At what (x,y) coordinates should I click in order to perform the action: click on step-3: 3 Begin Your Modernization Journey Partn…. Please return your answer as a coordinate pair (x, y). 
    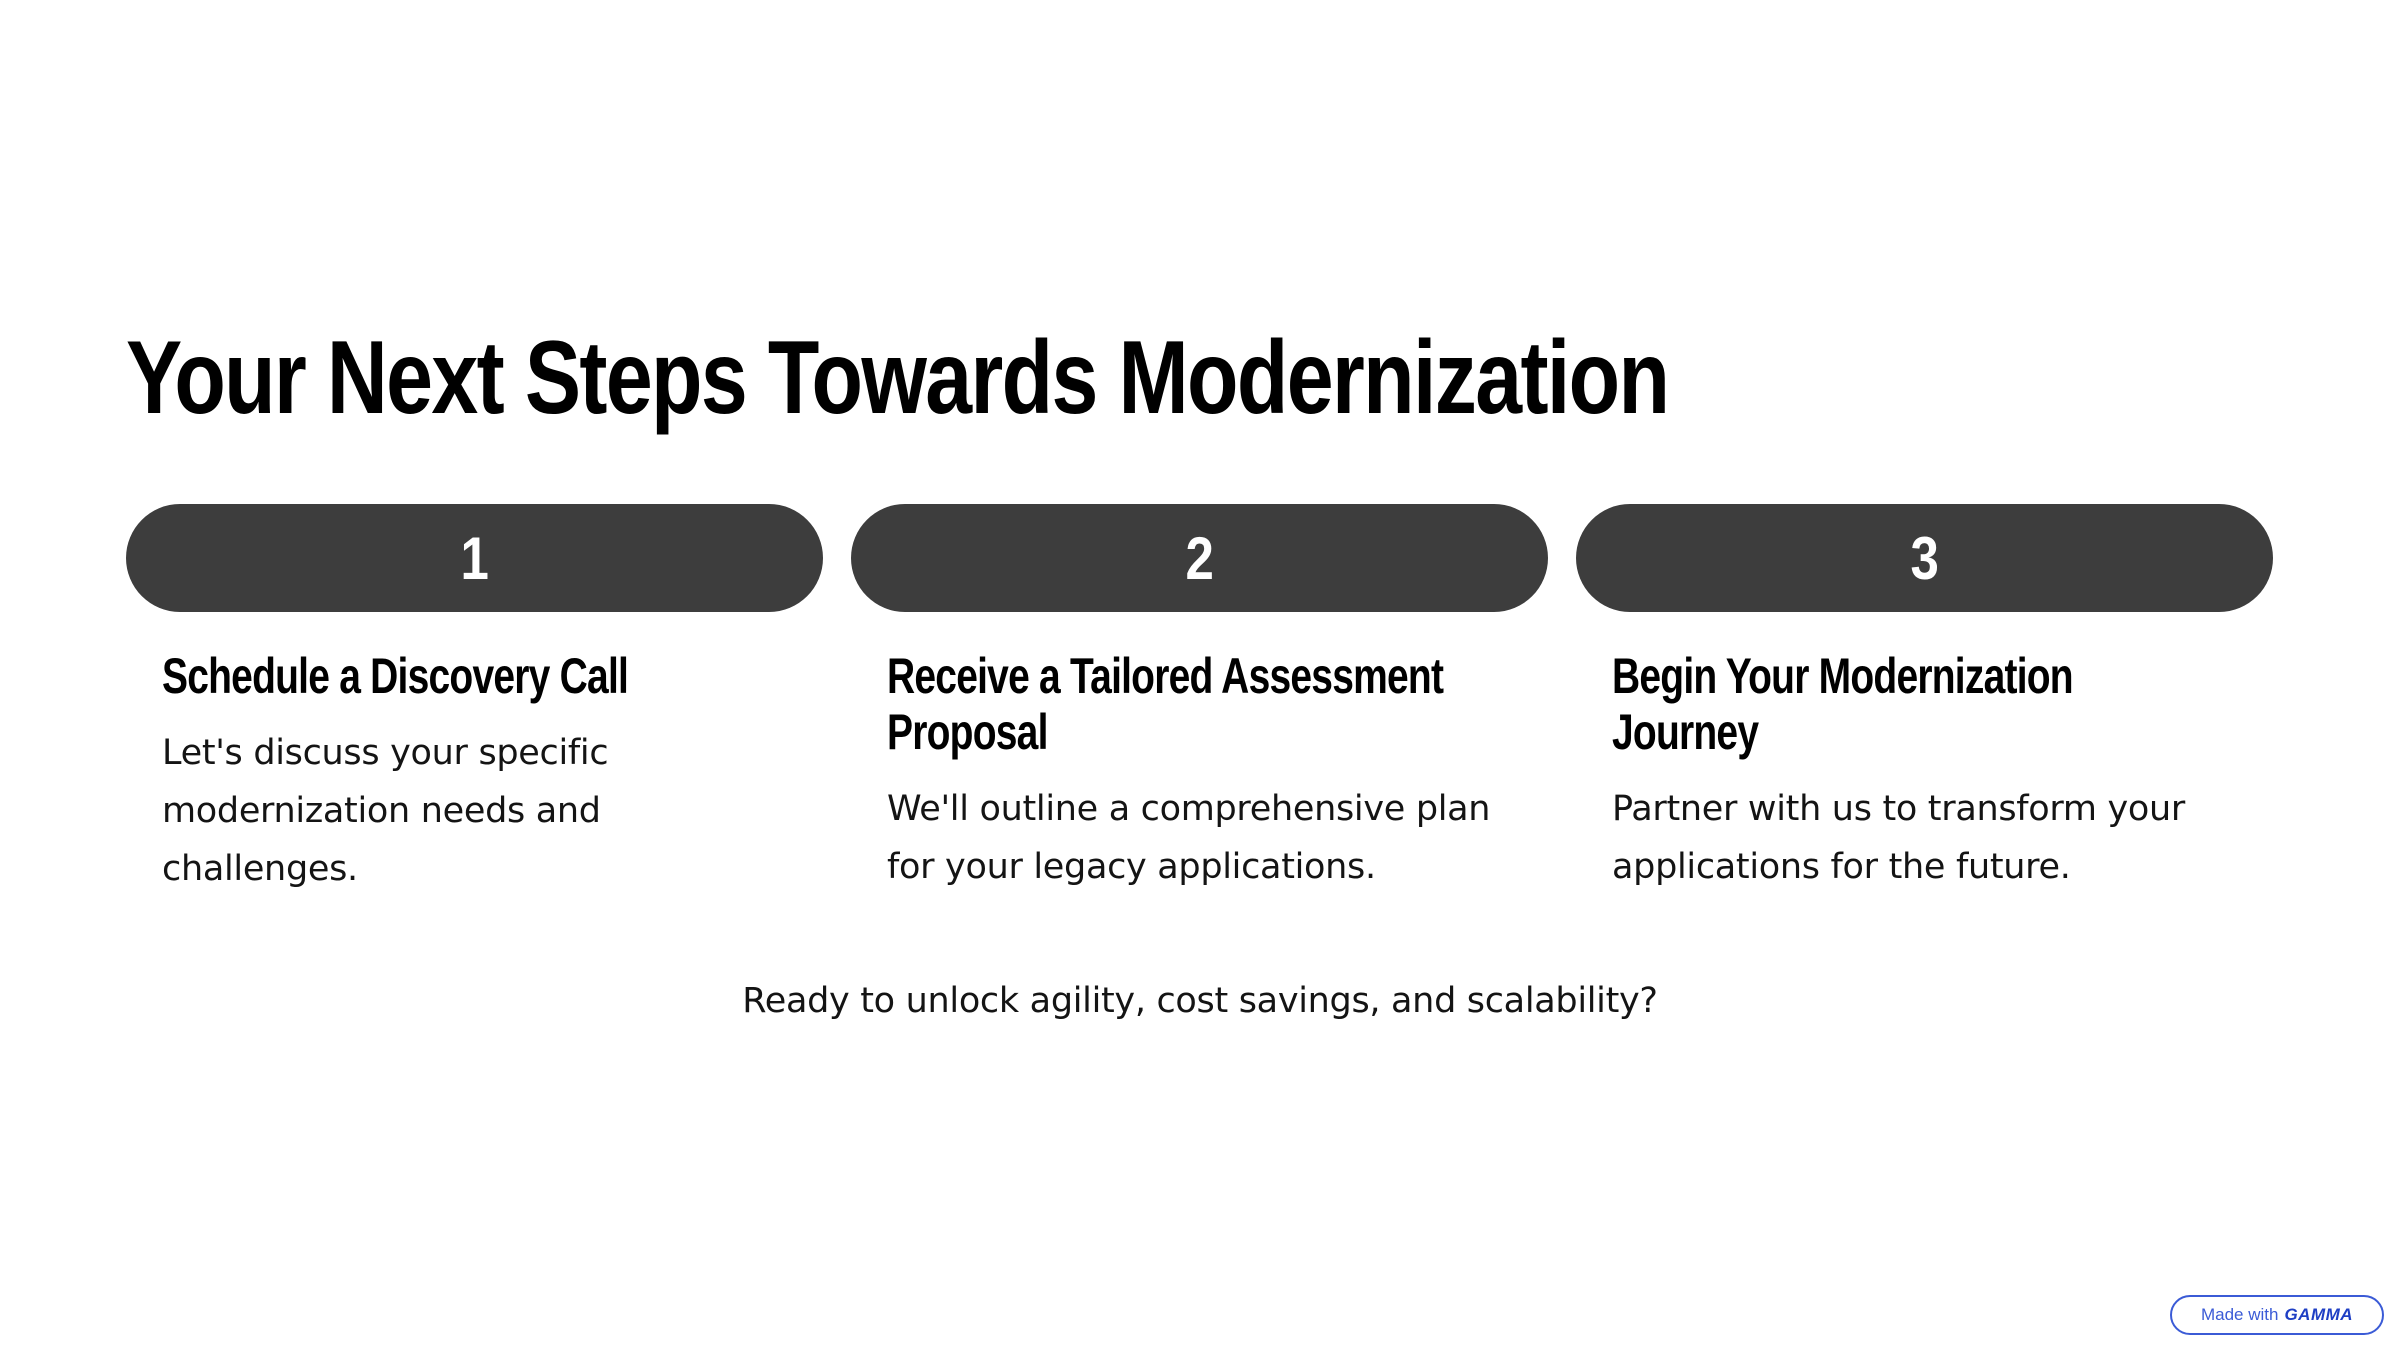
    Looking at the image, I should click on (1924, 701).